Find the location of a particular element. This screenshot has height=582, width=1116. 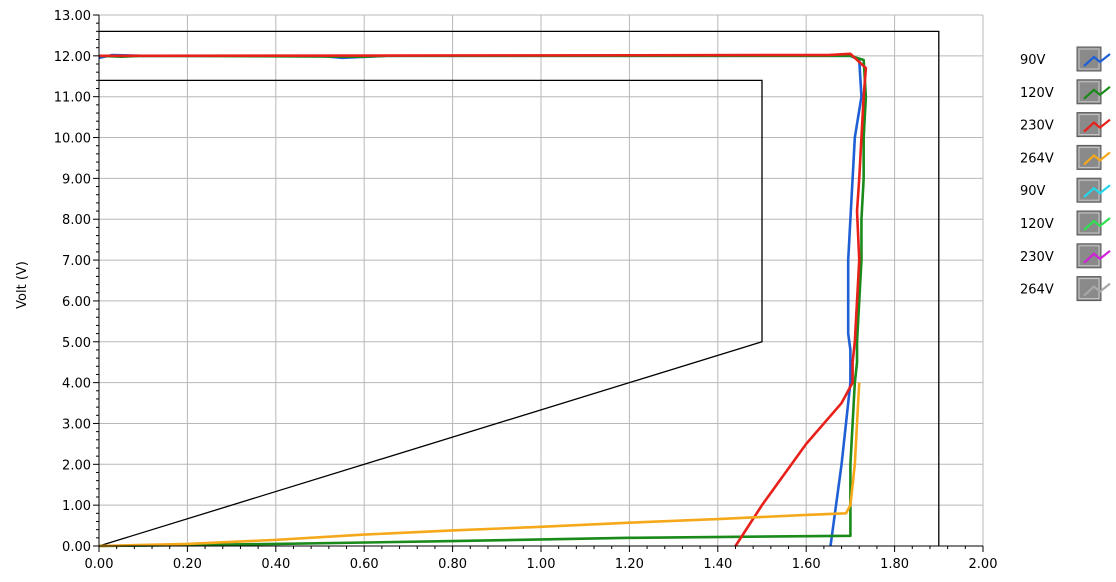

y-tick-label: 13.00 is located at coordinates (72, 16).